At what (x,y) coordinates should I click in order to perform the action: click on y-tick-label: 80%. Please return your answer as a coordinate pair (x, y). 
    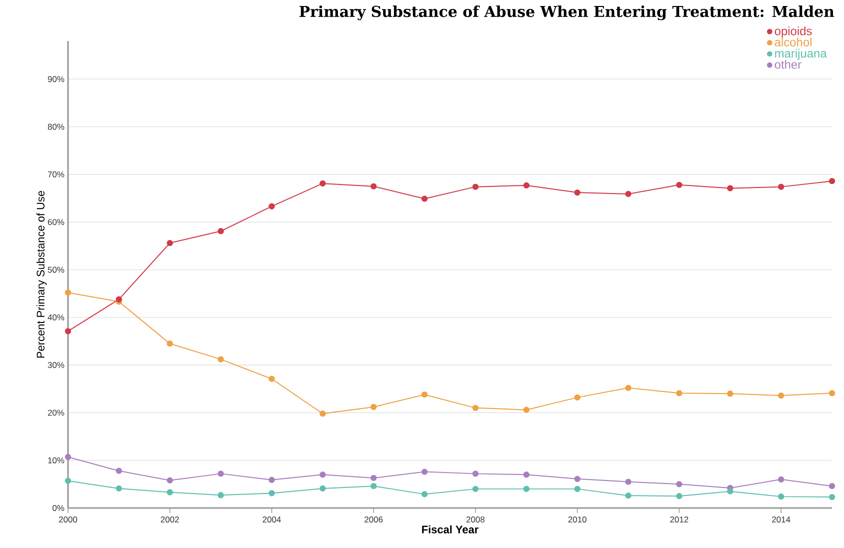
    Looking at the image, I should click on (56, 127).